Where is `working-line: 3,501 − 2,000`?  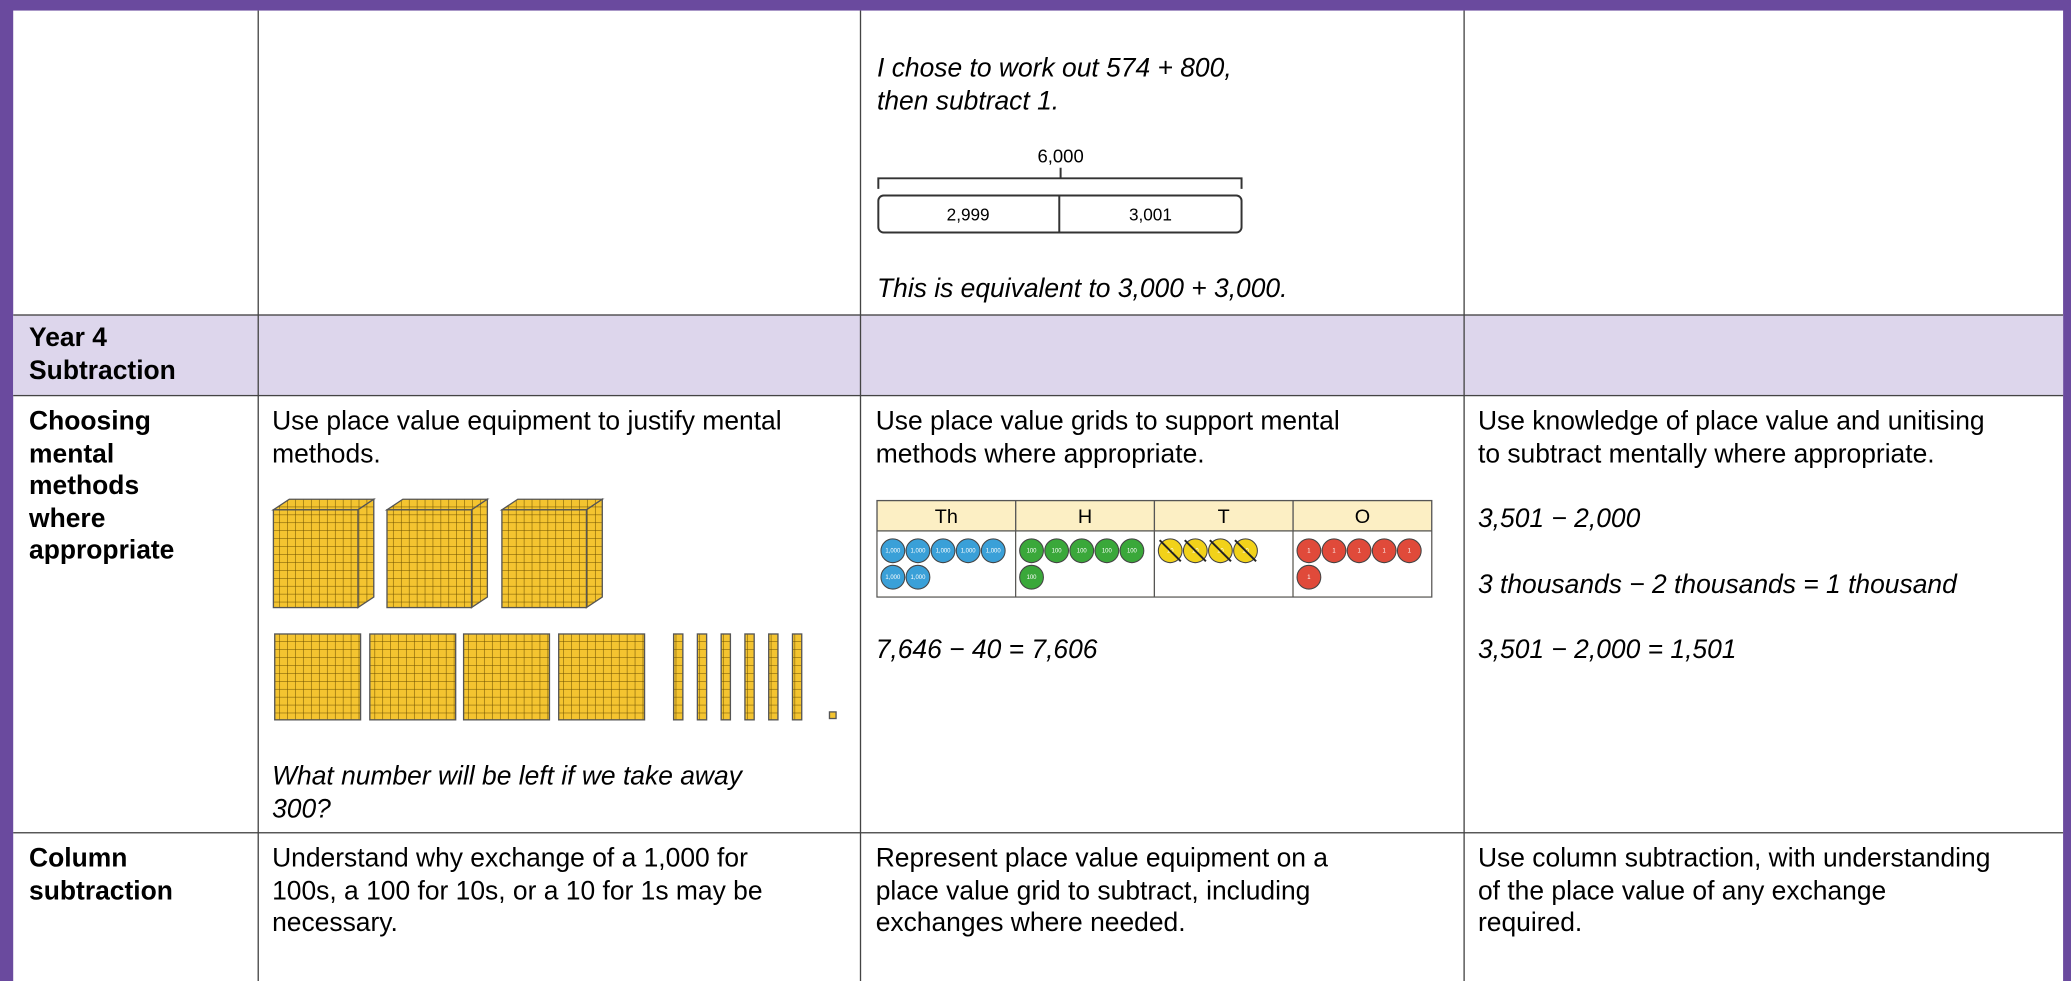
working-line: 3,501 − 2,000 is located at coordinates (1559, 519).